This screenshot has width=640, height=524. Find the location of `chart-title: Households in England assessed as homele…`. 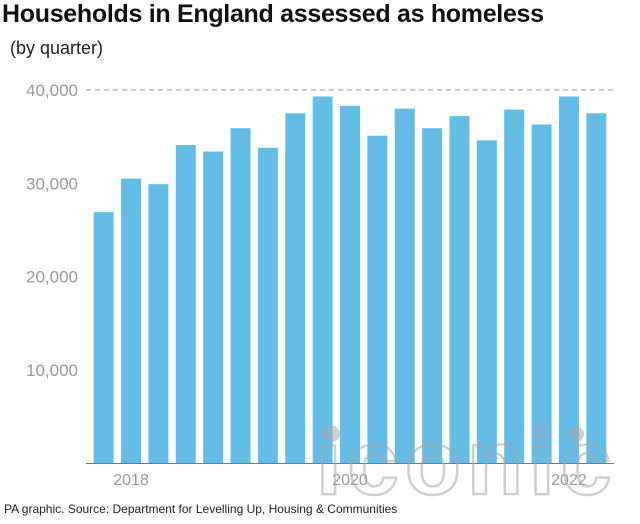

chart-title: Households in England assessed as homele… is located at coordinates (273, 14).